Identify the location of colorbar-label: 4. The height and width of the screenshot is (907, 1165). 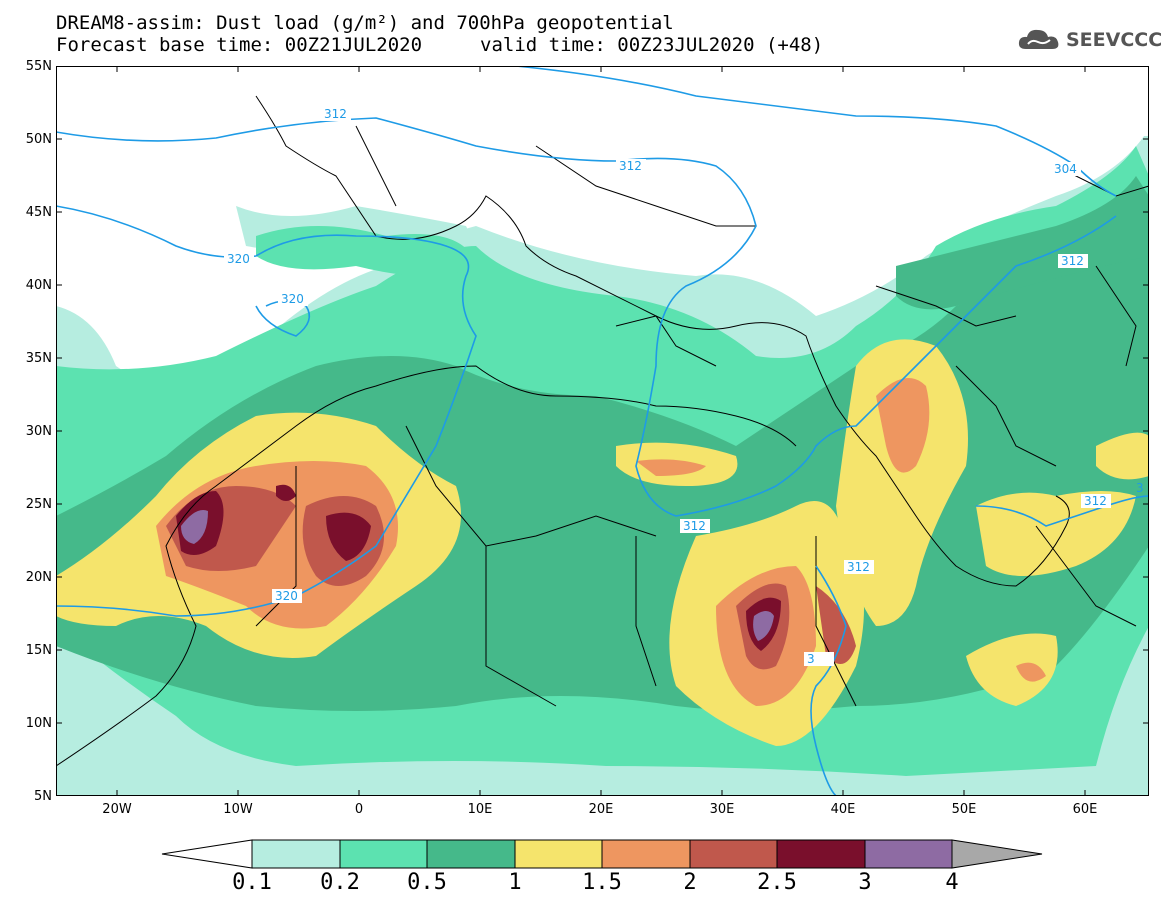
(952, 882).